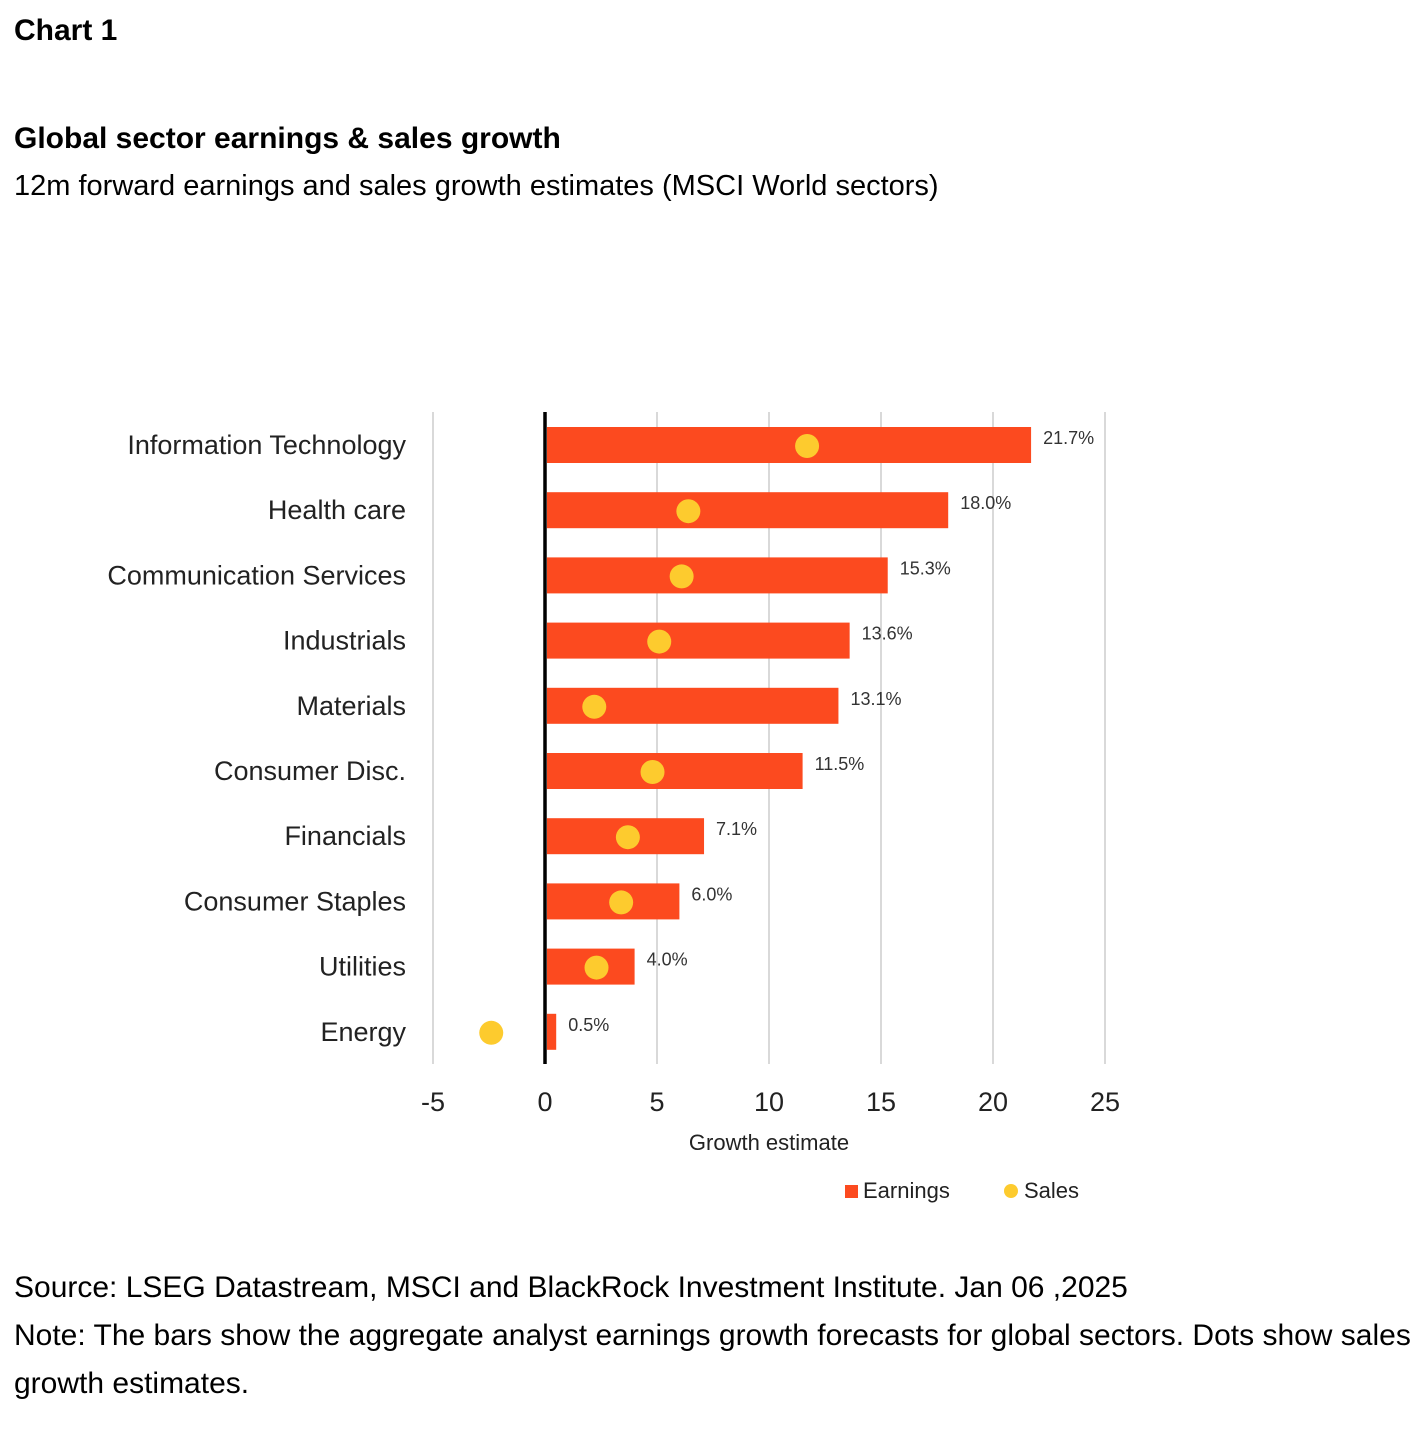  I want to click on earnings-bar-communication-services, so click(717, 575).